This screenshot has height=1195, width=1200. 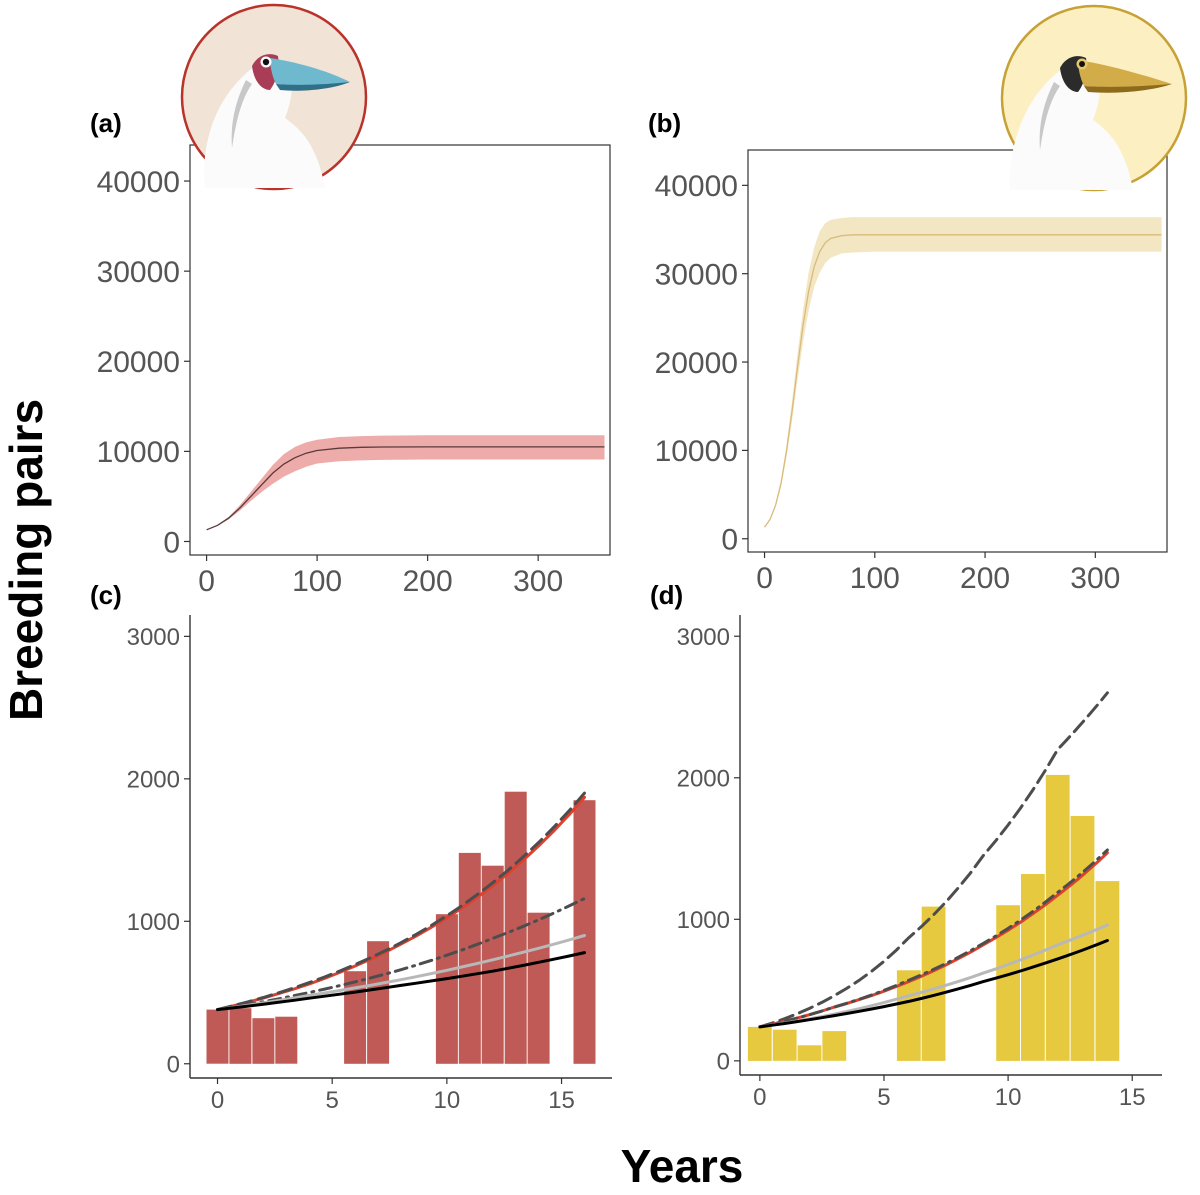 What do you see at coordinates (1094, 98) in the screenshot?
I see `masked-booby-head-icon` at bounding box center [1094, 98].